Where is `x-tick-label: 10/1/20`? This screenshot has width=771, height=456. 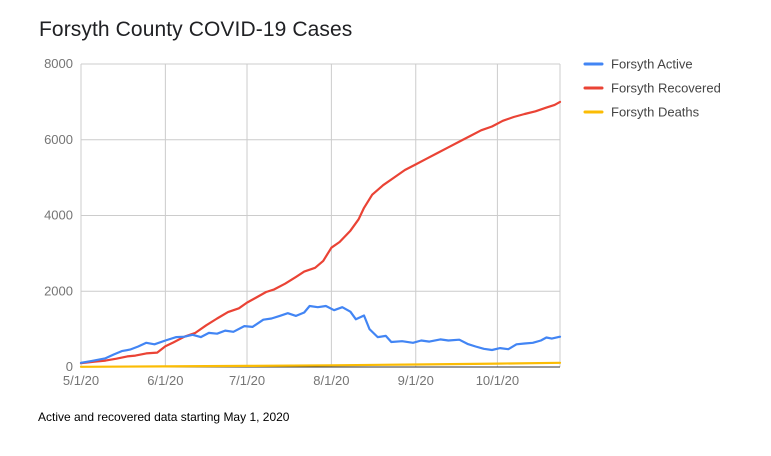 x-tick-label: 10/1/20 is located at coordinates (497, 380).